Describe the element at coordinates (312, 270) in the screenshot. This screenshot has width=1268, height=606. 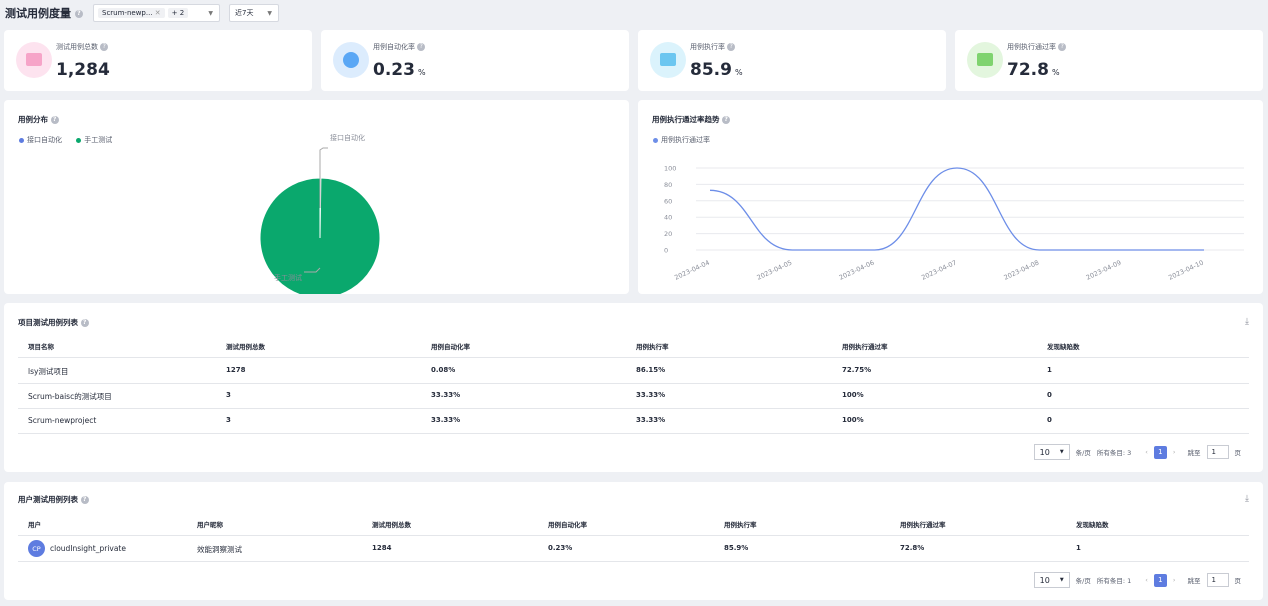
I see `pie-callout-line-bottom` at that location.